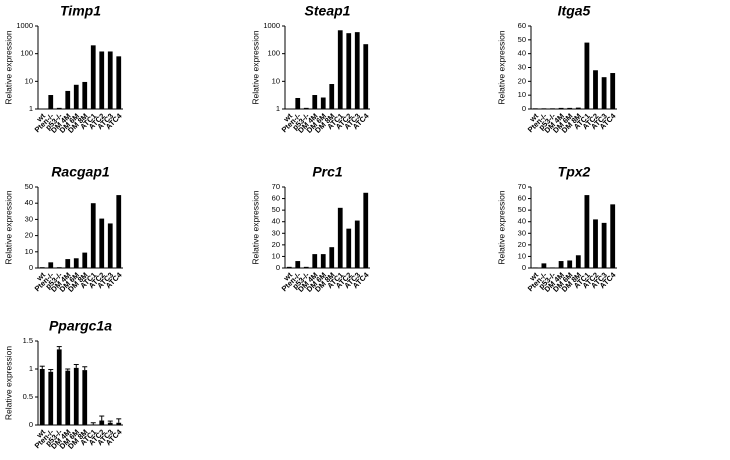 The height and width of the screenshot is (460, 730). I want to click on y-tick-label: 0.5, so click(28, 396).